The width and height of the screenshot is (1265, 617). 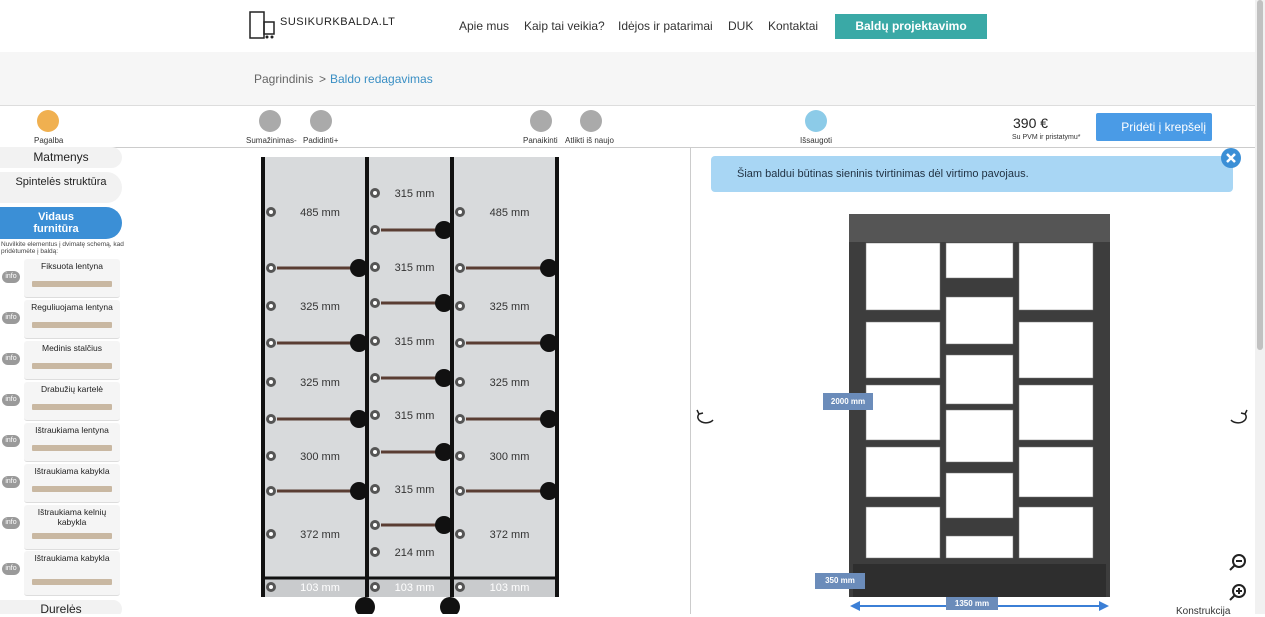 I want to click on furniture-item-label: Medinis stalčius, so click(x=72, y=348).